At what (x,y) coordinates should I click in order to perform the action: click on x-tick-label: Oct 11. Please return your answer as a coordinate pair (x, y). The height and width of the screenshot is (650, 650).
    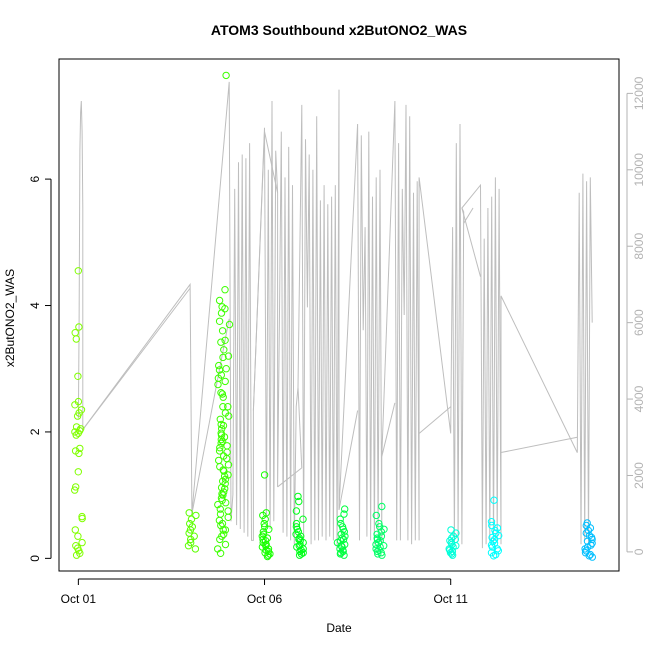
    Looking at the image, I should click on (450, 599).